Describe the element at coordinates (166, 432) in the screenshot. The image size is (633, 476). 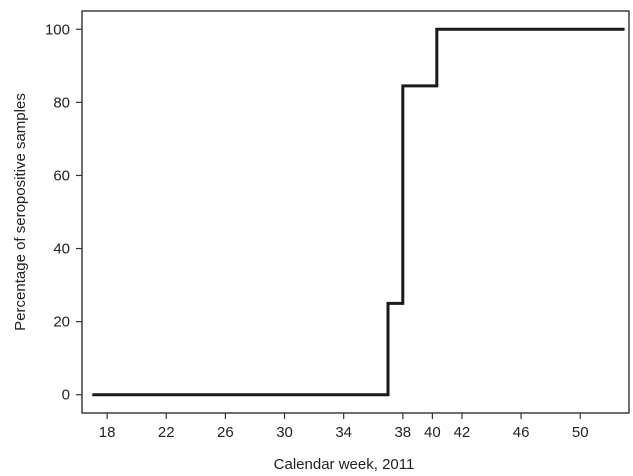
I see `x-tick-label: 22` at that location.